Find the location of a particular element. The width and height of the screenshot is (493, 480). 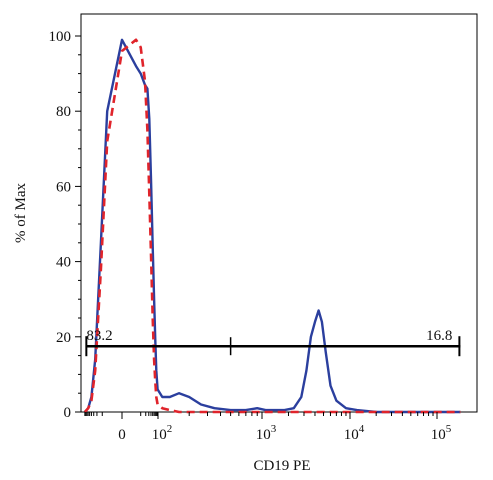

y-tick-label: 60 is located at coordinates (63, 187).